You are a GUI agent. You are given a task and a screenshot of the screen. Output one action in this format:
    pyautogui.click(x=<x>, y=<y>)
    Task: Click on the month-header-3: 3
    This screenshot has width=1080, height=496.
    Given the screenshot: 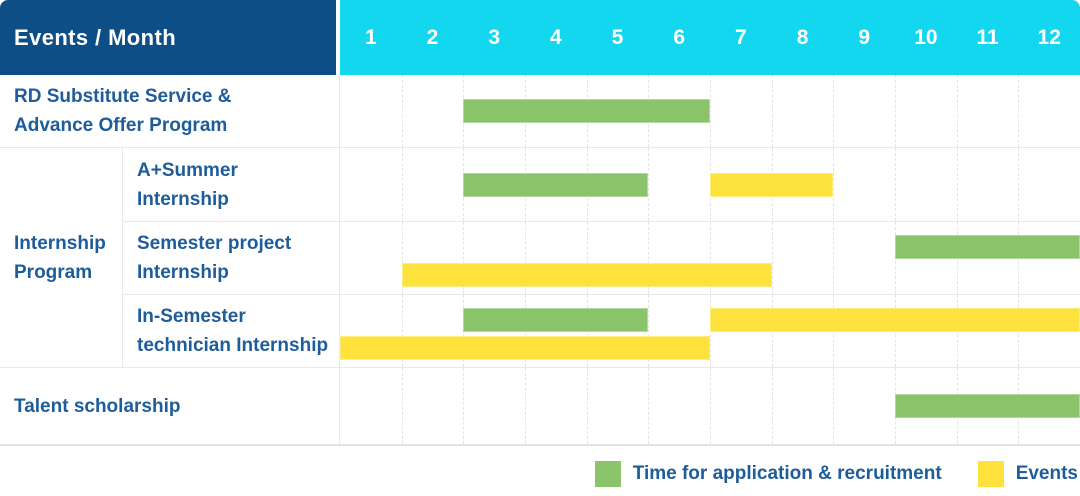 What is the action you would take?
    pyautogui.click(x=494, y=37)
    